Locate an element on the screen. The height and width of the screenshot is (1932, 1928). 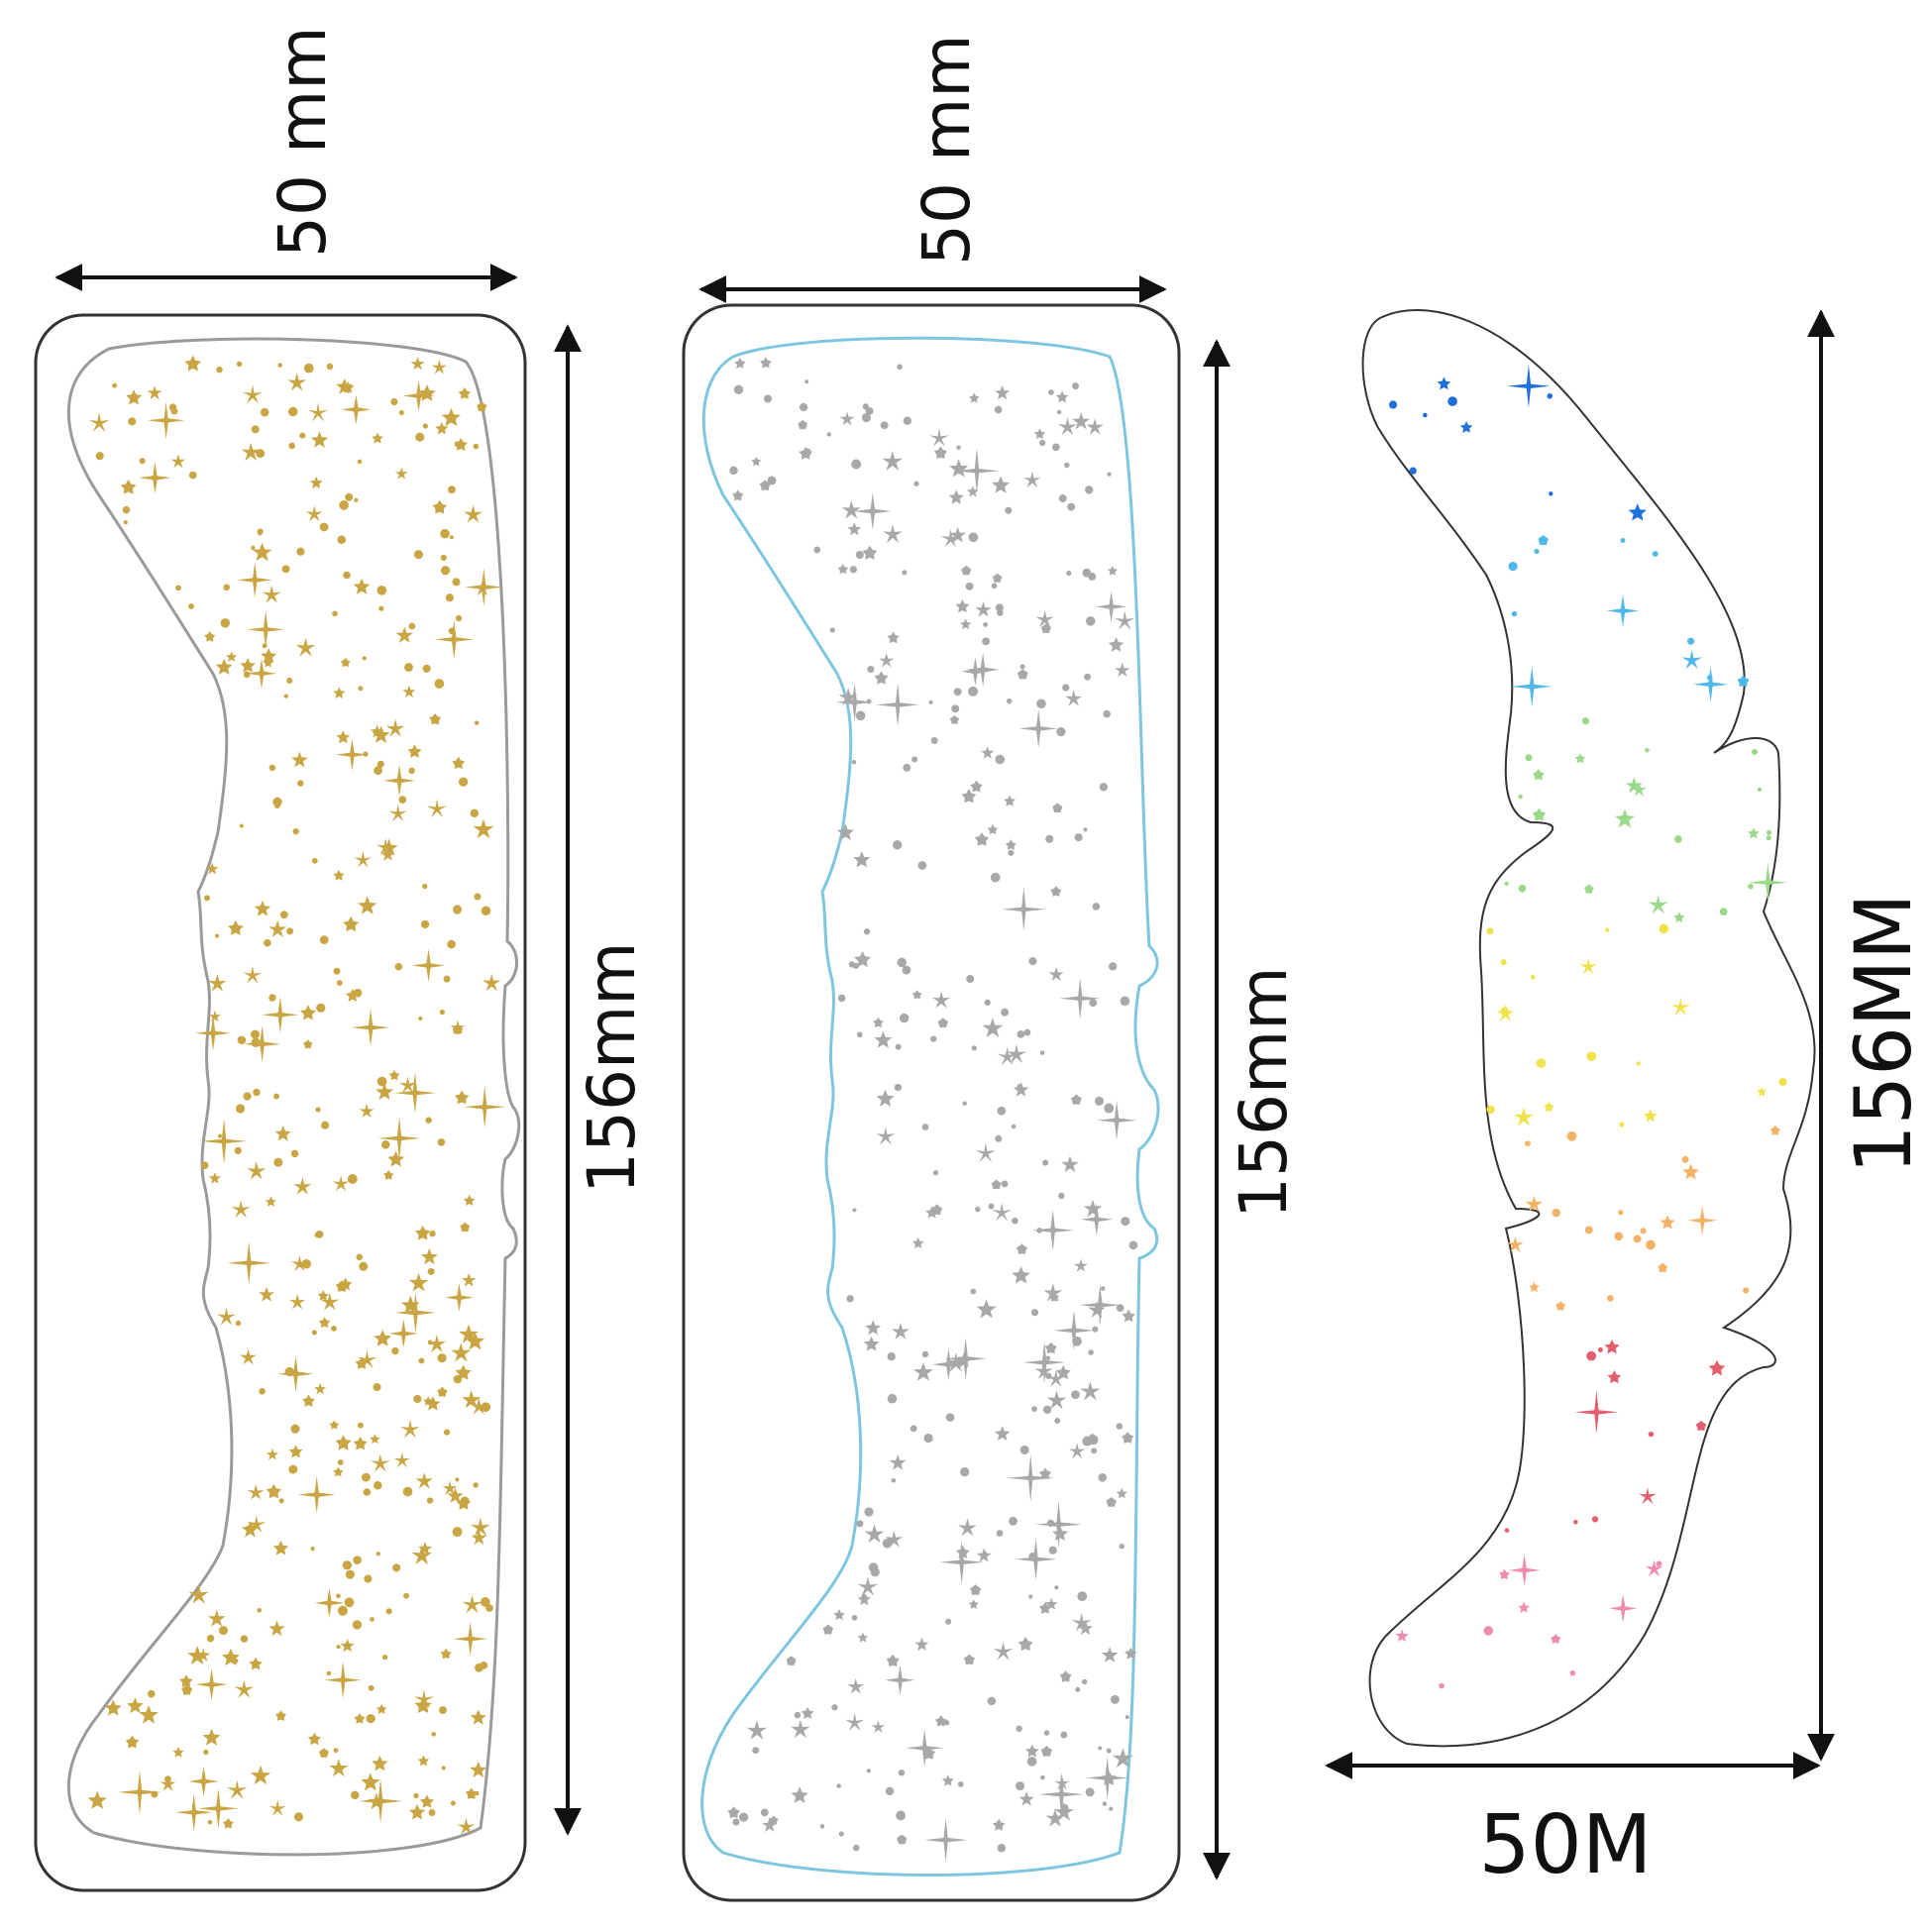
panel-rainbow-height-label: 156MM is located at coordinates (1884, 1034).